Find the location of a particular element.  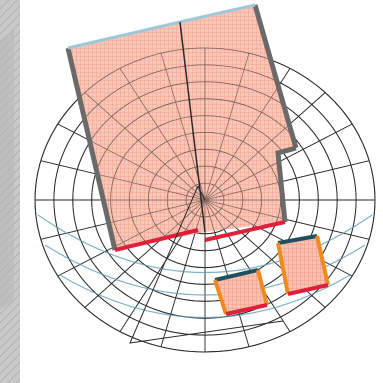

small-mask-left-edges is located at coordinates (241, 292).